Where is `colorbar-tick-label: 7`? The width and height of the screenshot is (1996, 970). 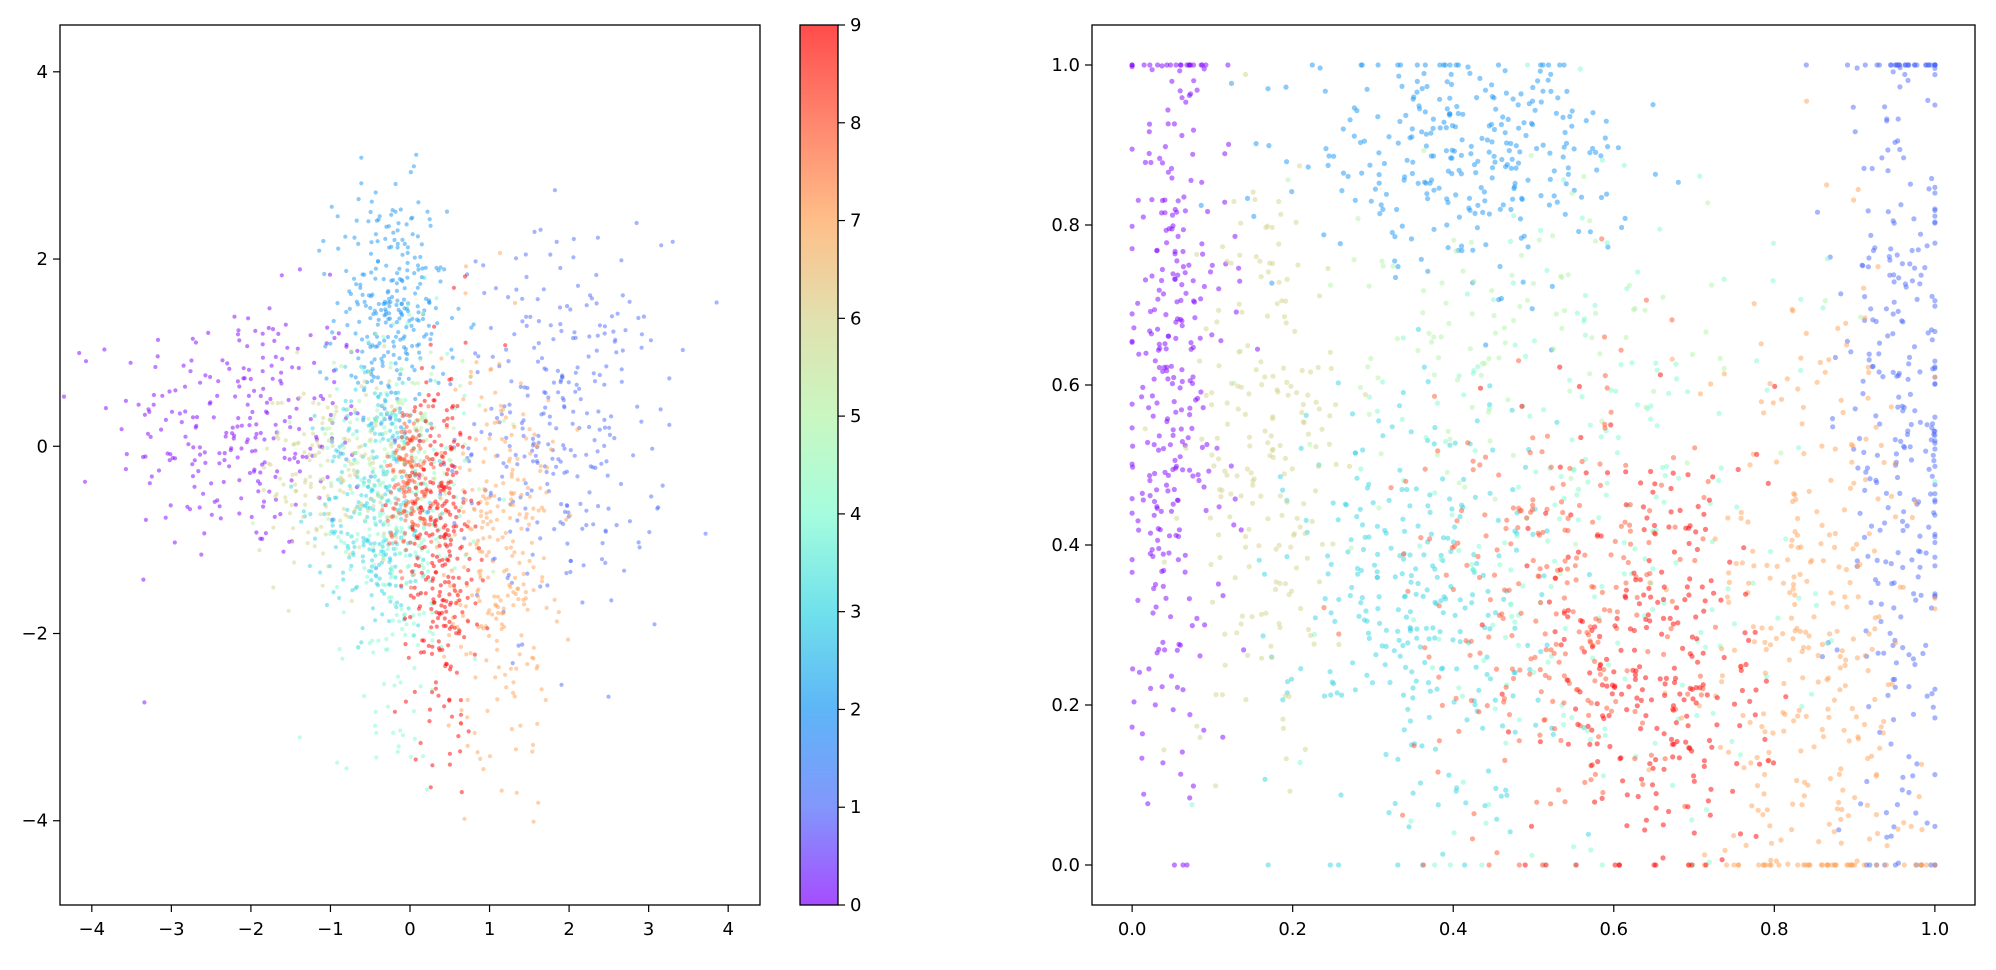 colorbar-tick-label: 7 is located at coordinates (855, 221).